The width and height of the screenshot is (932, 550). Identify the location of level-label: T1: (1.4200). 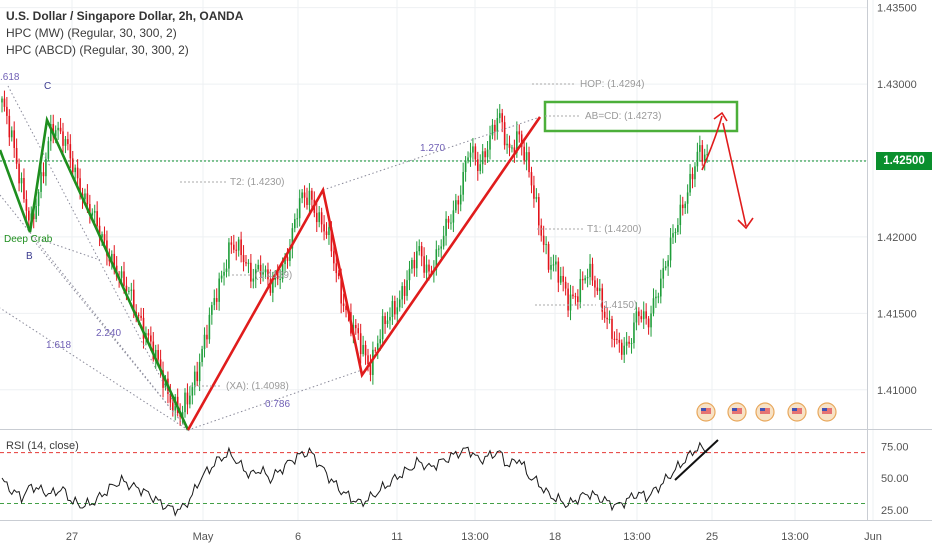
(614, 229).